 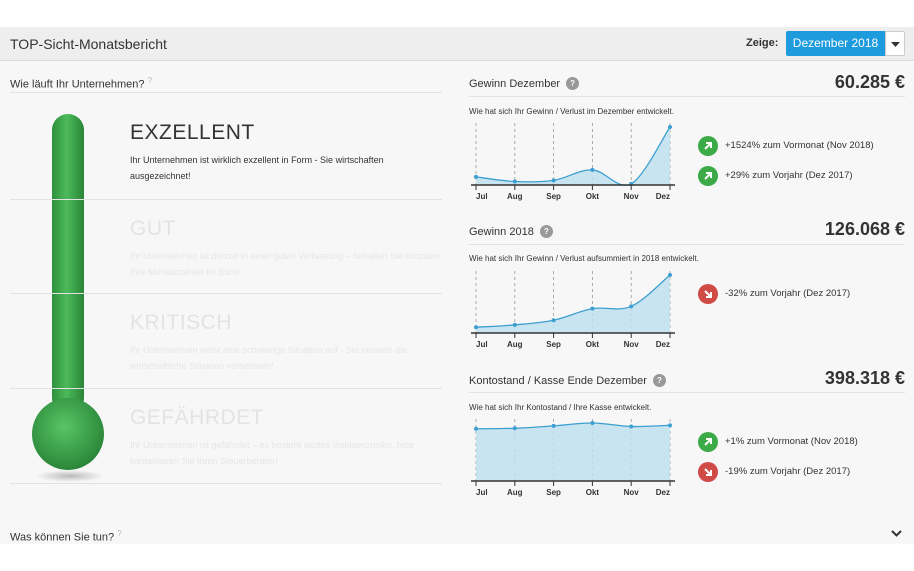 I want to click on month-dropdown-toggle, so click(x=895, y=43).